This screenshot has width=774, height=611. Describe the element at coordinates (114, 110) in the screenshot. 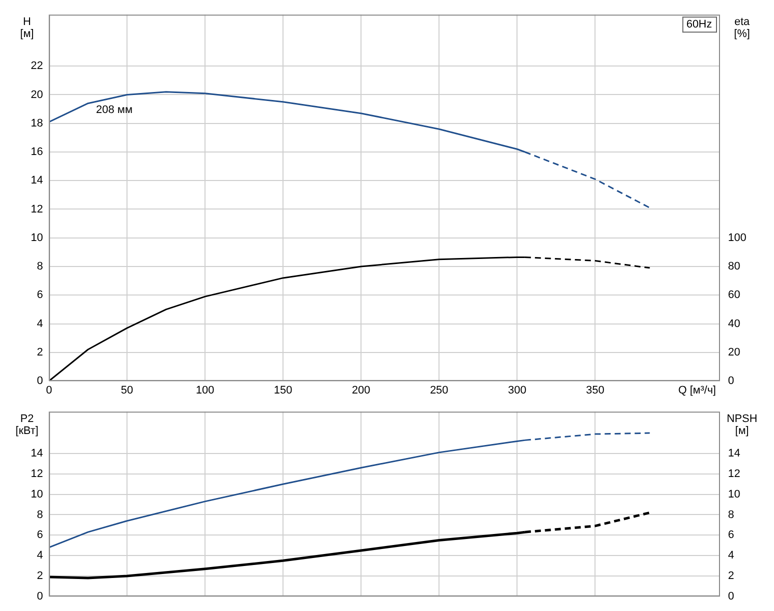

I see `series-label: 208 мм` at that location.